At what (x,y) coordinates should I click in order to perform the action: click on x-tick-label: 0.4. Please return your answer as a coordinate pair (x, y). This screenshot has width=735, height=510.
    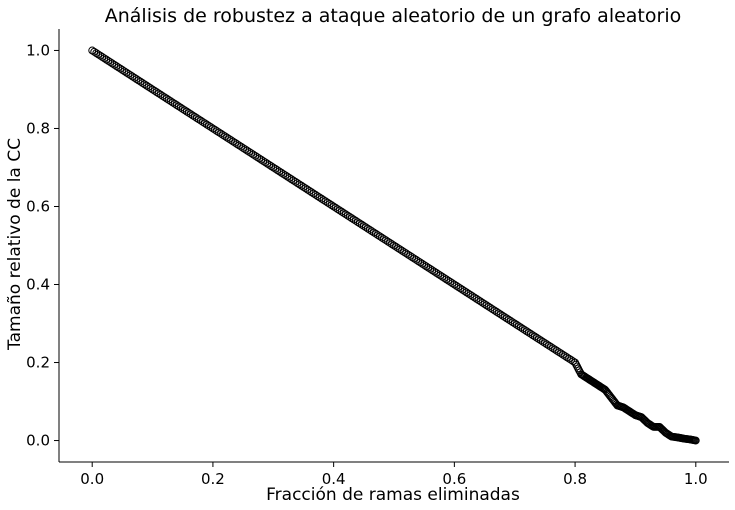
    Looking at the image, I should click on (334, 479).